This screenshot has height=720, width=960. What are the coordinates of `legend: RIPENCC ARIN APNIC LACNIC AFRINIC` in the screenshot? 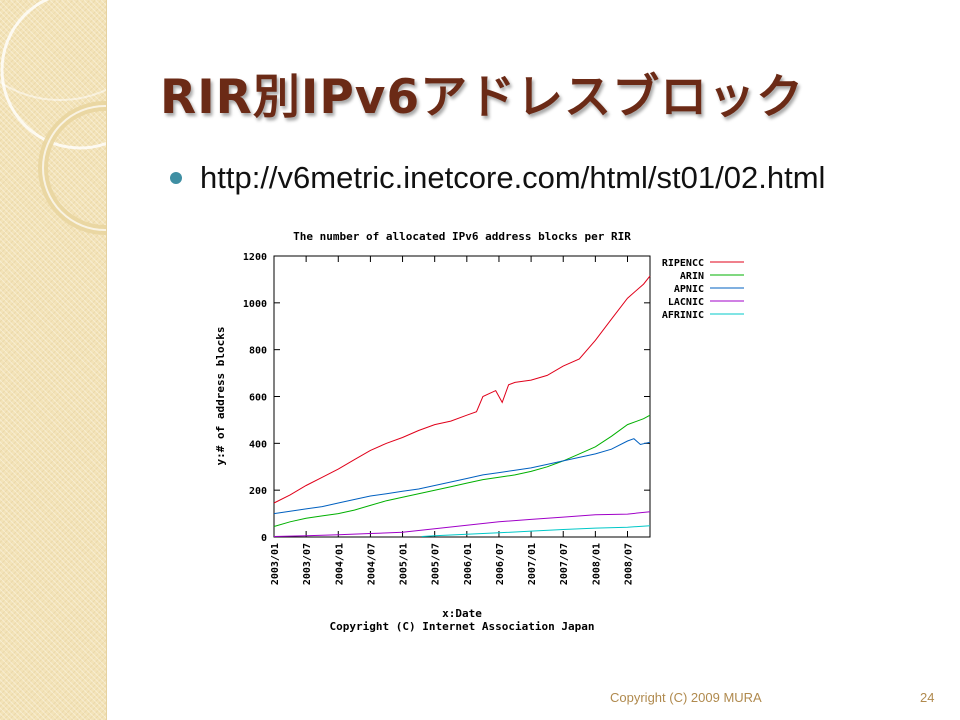 It's located at (703, 289).